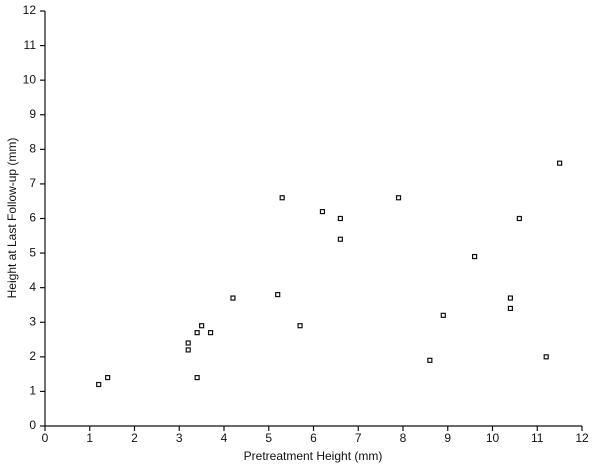  I want to click on x-tick-label: 6, so click(313, 438).